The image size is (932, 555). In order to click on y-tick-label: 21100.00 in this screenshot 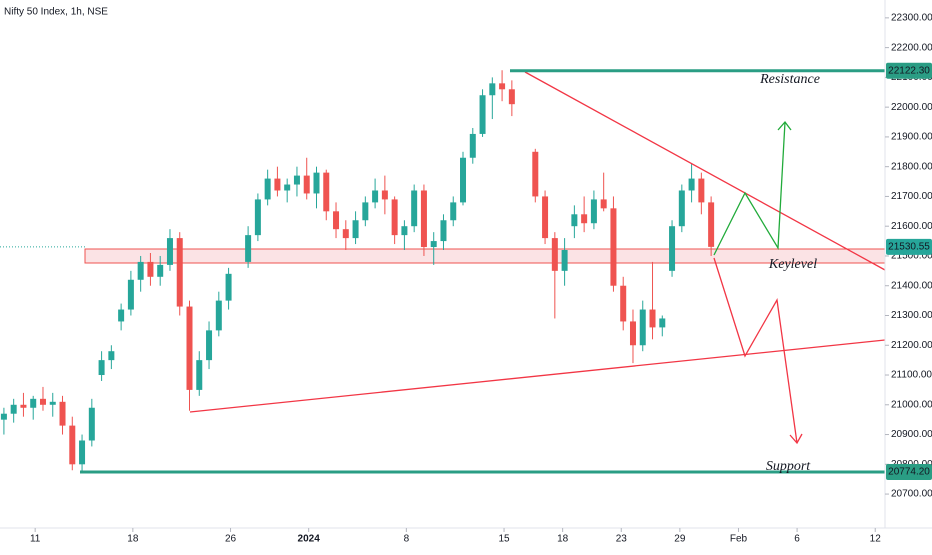, I will do `click(911, 375)`.